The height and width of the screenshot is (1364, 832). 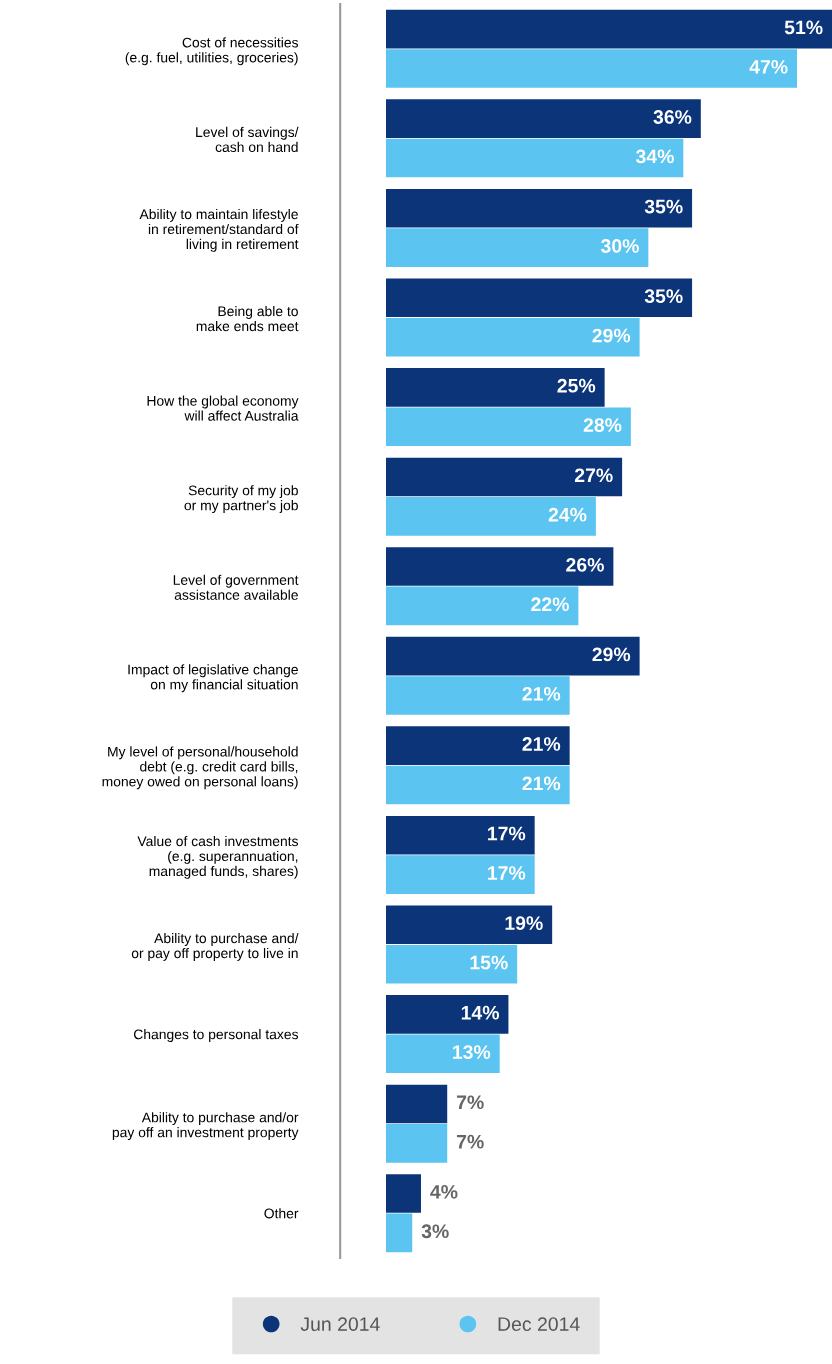 What do you see at coordinates (281, 1213) in the screenshot?
I see `y-tick-label: Other` at bounding box center [281, 1213].